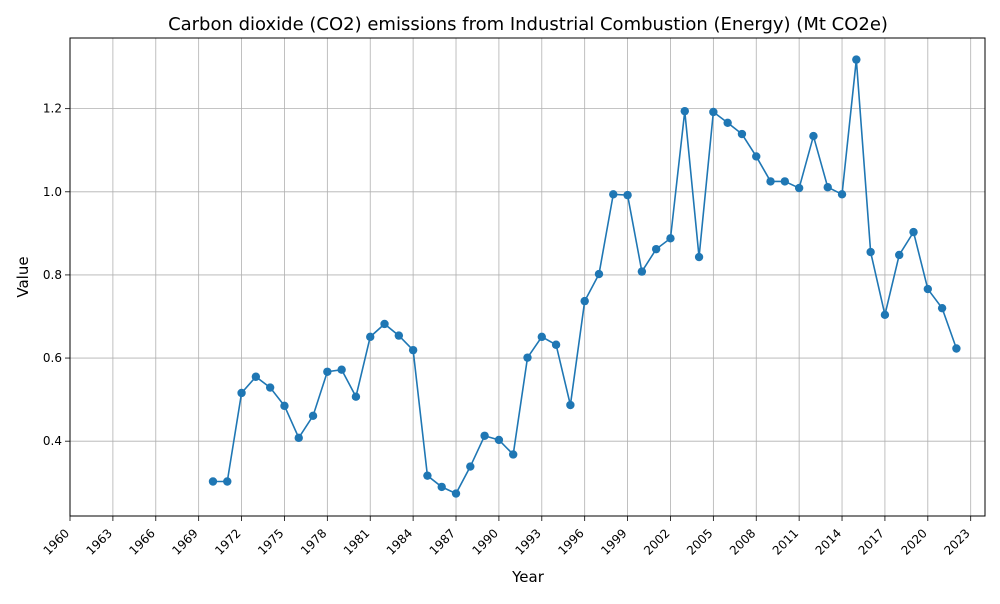  Describe the element at coordinates (485, 541) in the screenshot. I see `x-tick-label: 1990` at that location.